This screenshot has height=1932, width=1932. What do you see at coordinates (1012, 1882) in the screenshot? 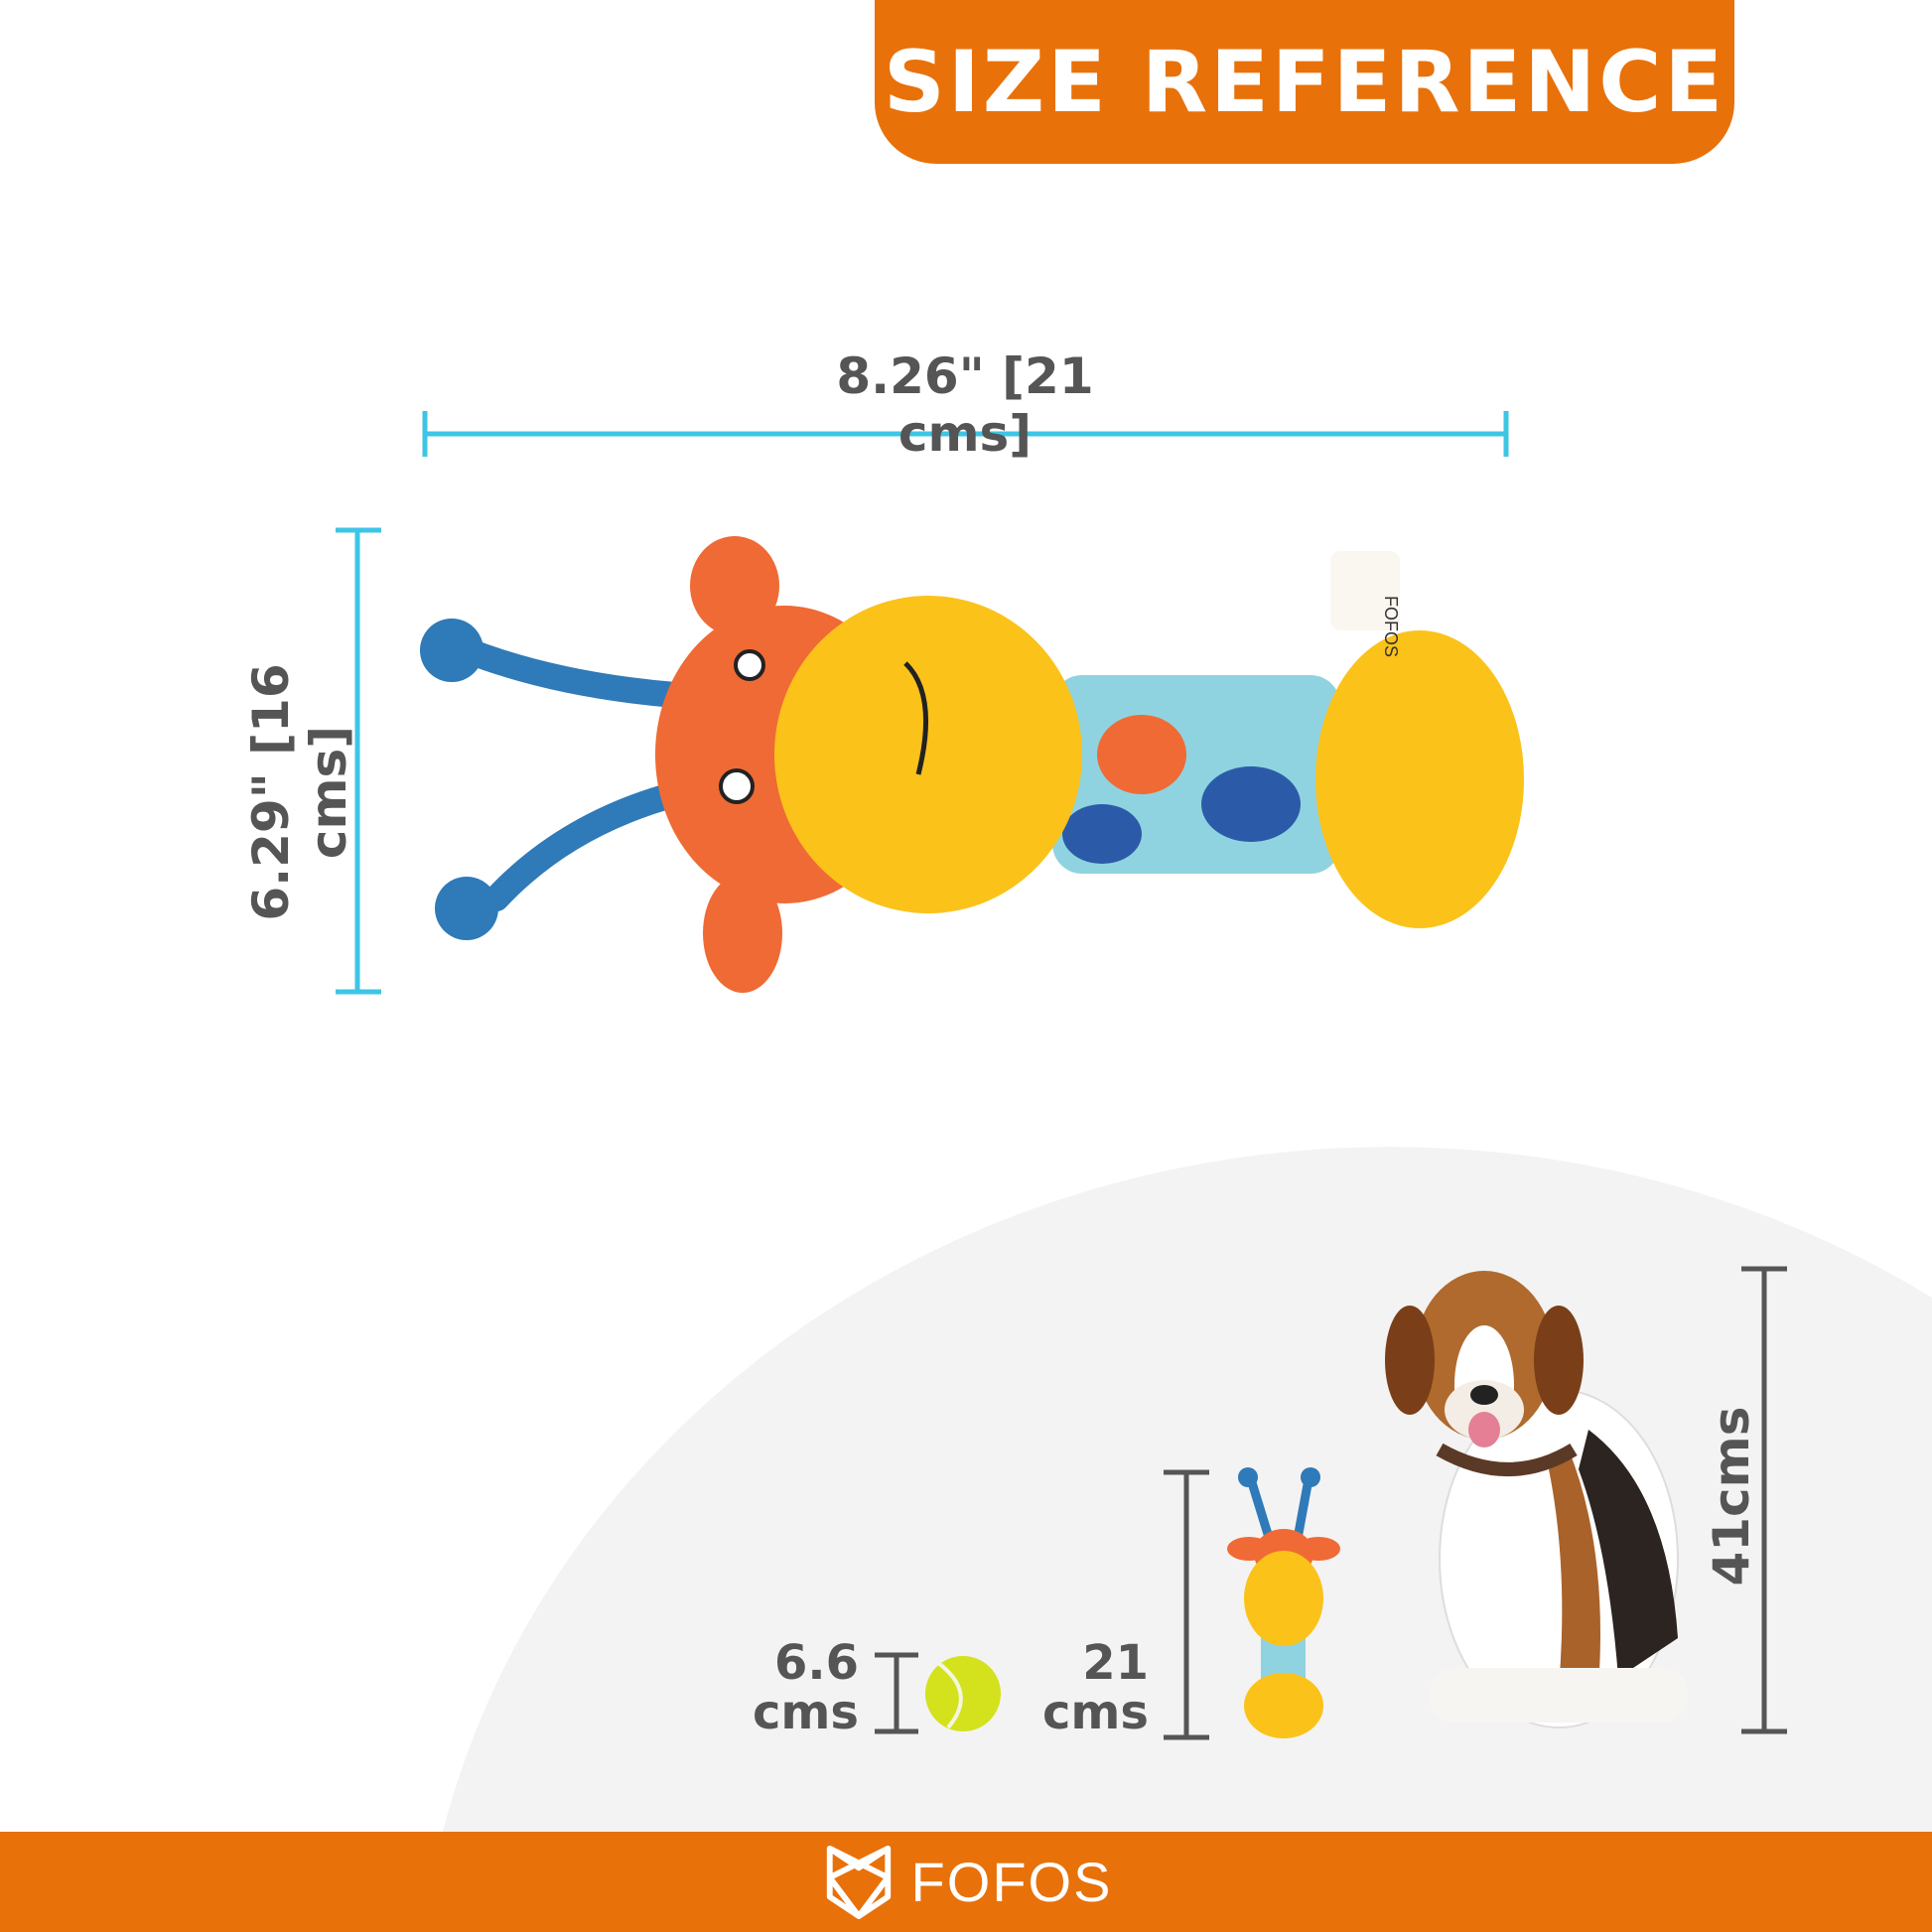
I see `footer-brand: FOFOS` at bounding box center [1012, 1882].